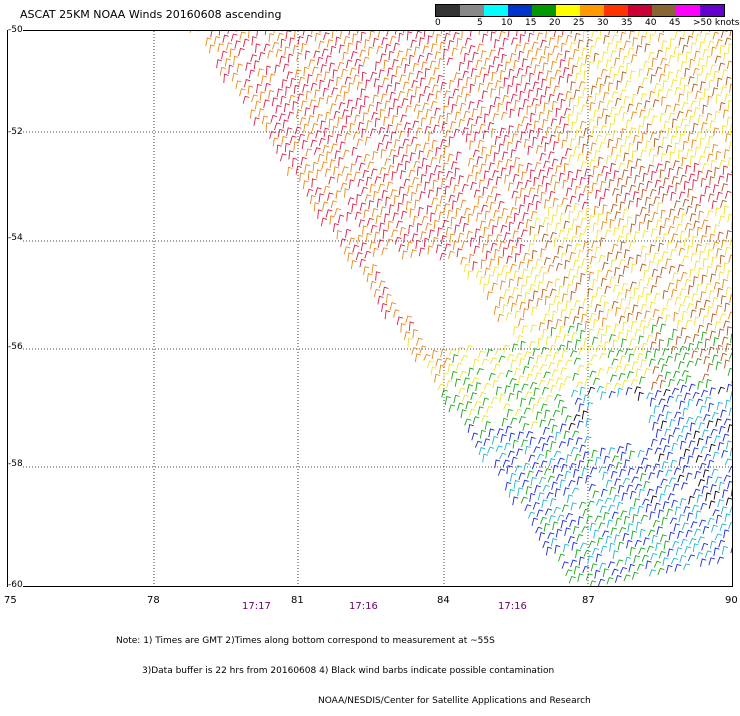  I want to click on lat-tick-label: -56, so click(15, 347).